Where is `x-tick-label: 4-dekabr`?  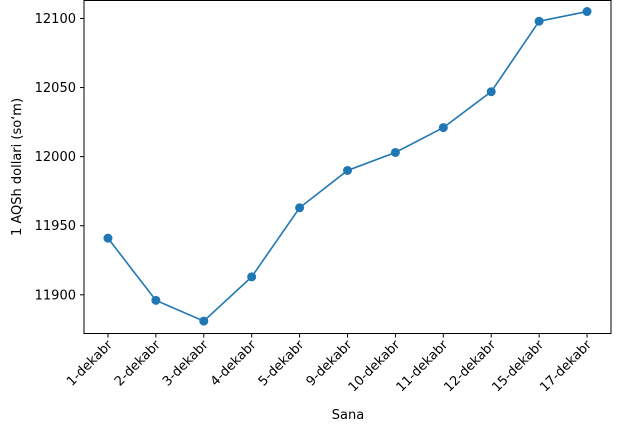
x-tick-label: 4-dekabr is located at coordinates (234, 363).